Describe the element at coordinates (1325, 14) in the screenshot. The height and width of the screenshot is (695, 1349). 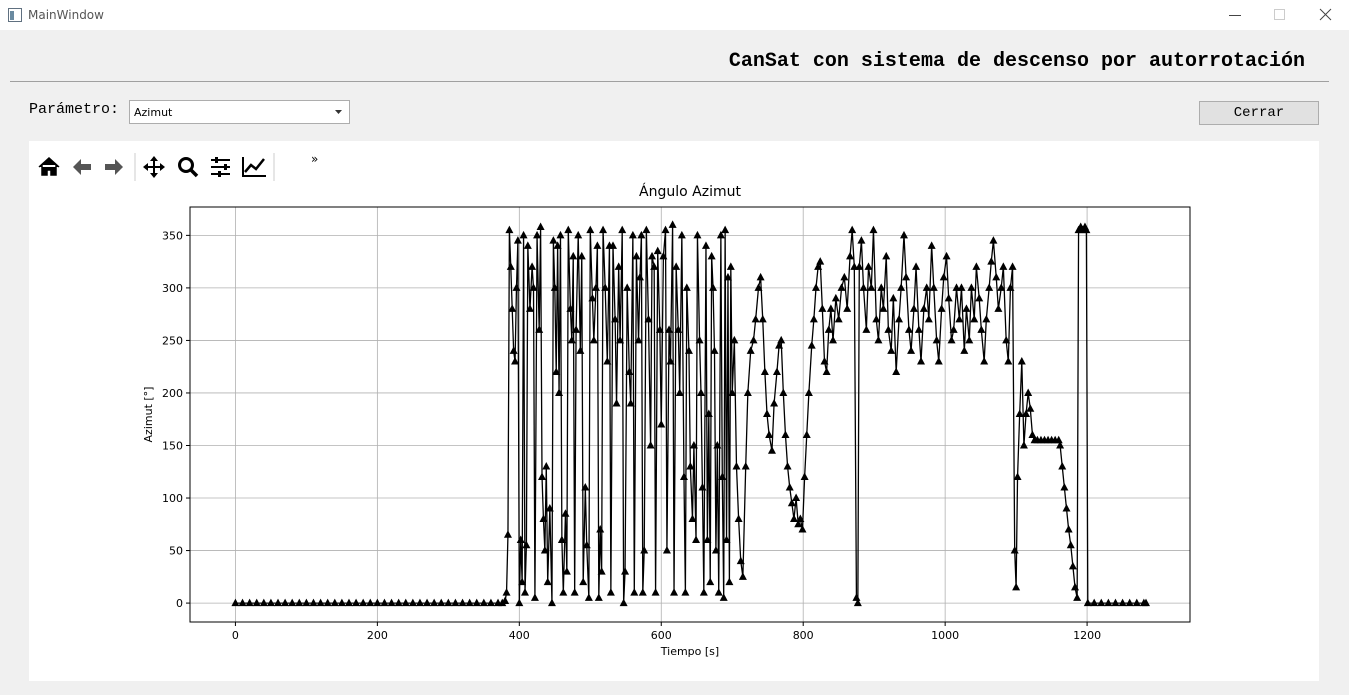
I see `close-window-button` at that location.